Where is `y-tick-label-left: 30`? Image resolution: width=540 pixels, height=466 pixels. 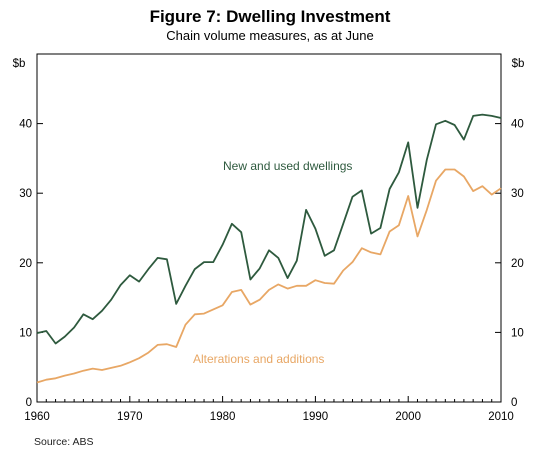
y-tick-label-left: 30 is located at coordinates (25, 194).